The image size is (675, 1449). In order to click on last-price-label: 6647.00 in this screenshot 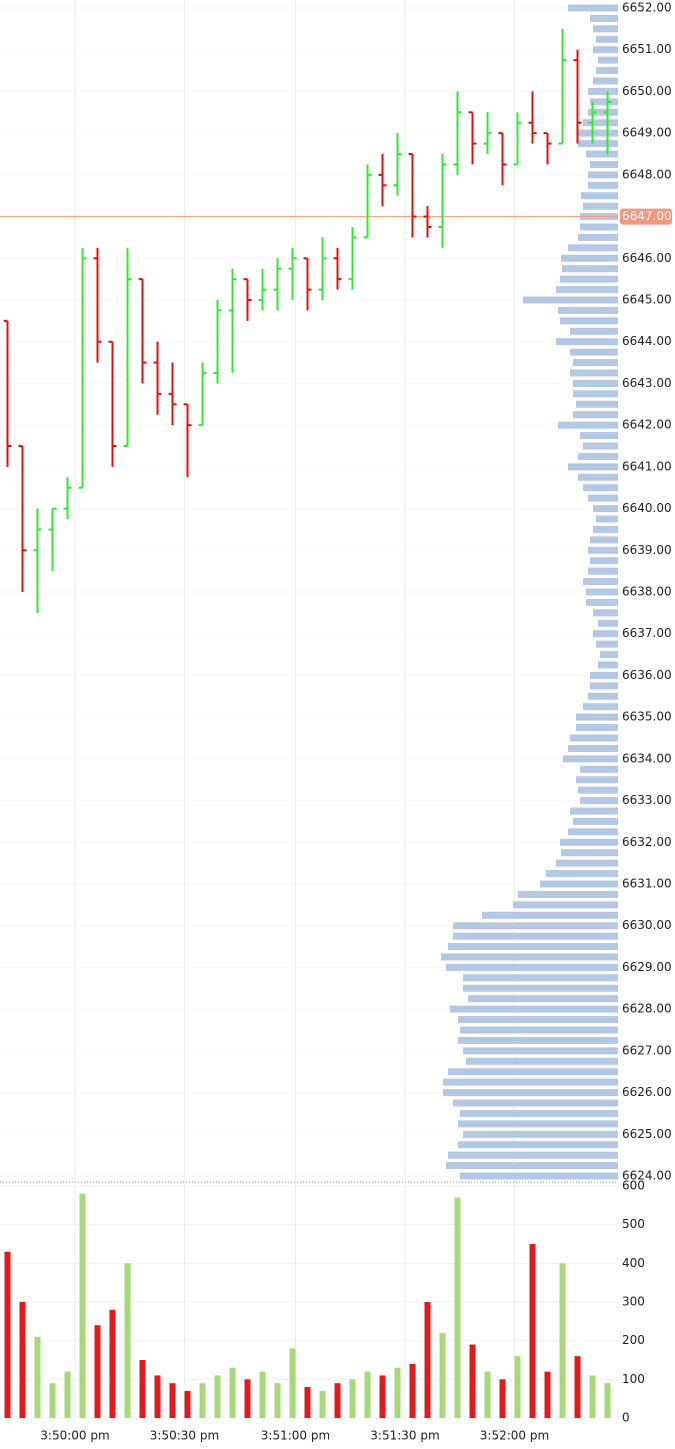, I will do `click(647, 216)`.